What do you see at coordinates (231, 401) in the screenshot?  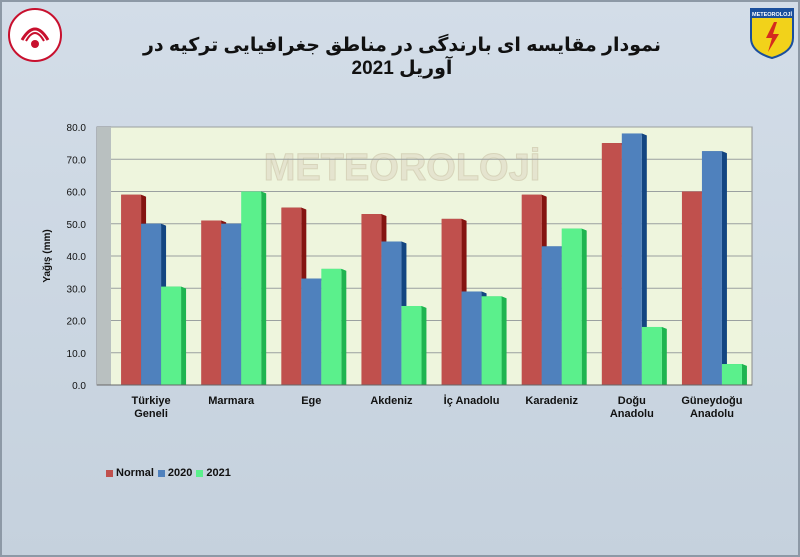 I see `x-tick-label: Marmara` at bounding box center [231, 401].